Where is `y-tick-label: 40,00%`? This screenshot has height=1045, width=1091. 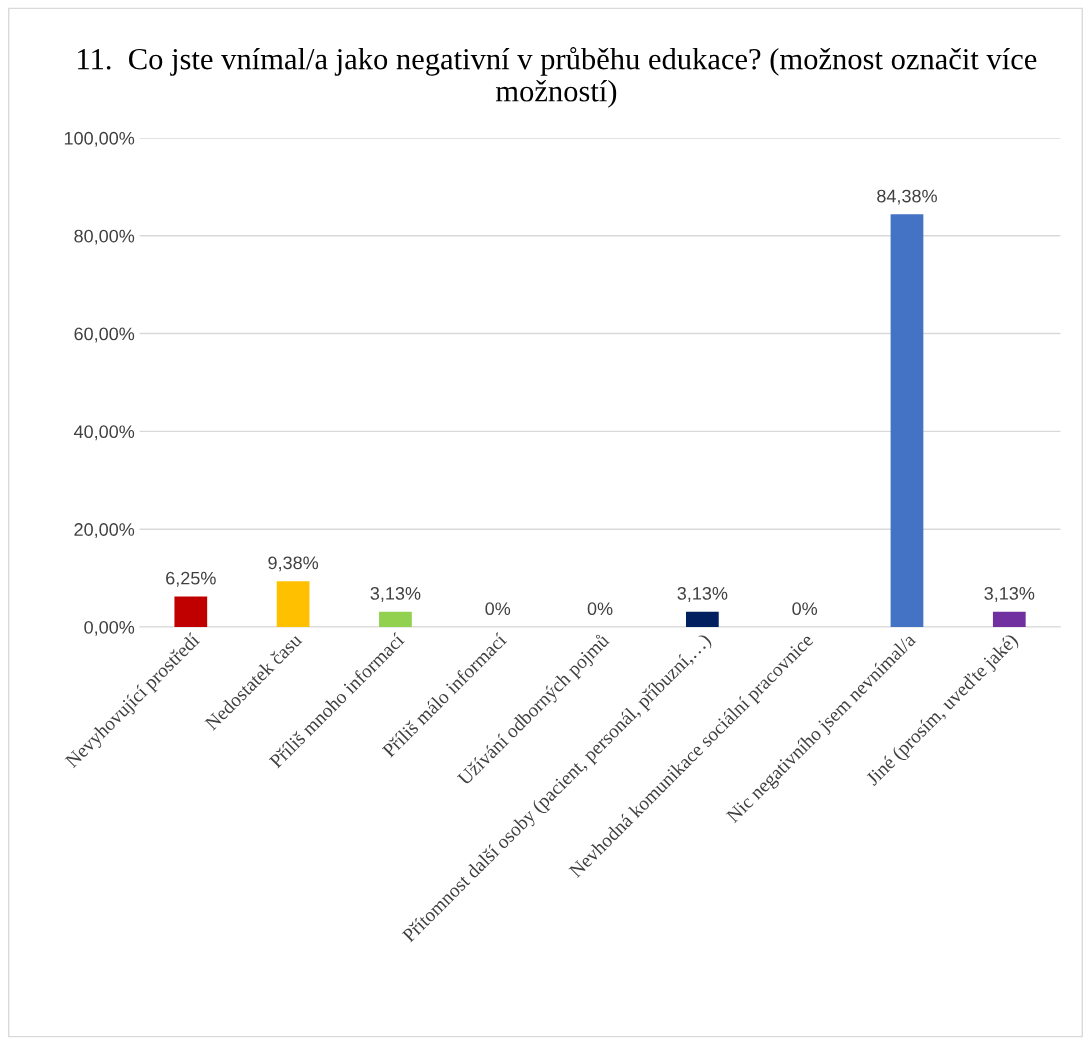
y-tick-label: 40,00% is located at coordinates (104, 433).